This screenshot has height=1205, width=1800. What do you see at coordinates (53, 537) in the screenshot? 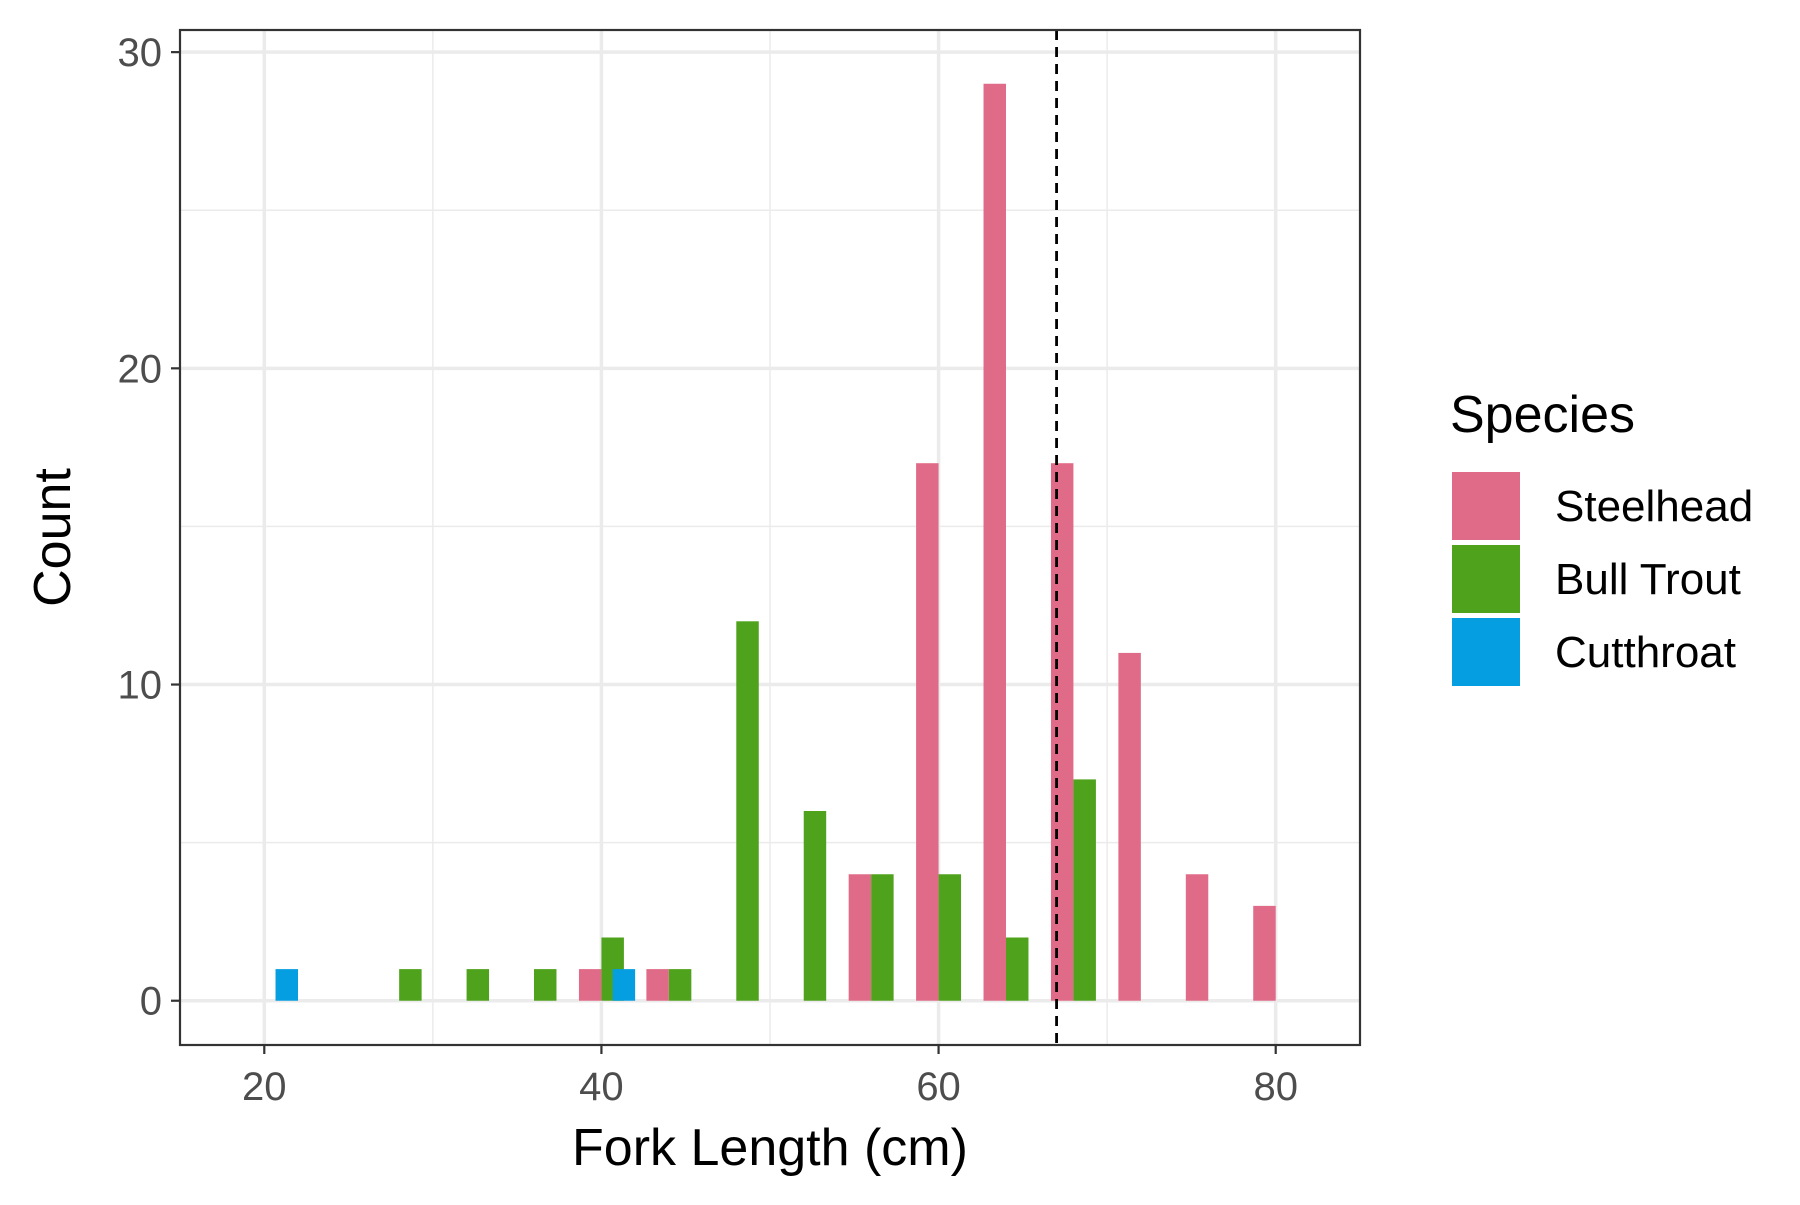
I see `y-axis-title: Count` at bounding box center [53, 537].